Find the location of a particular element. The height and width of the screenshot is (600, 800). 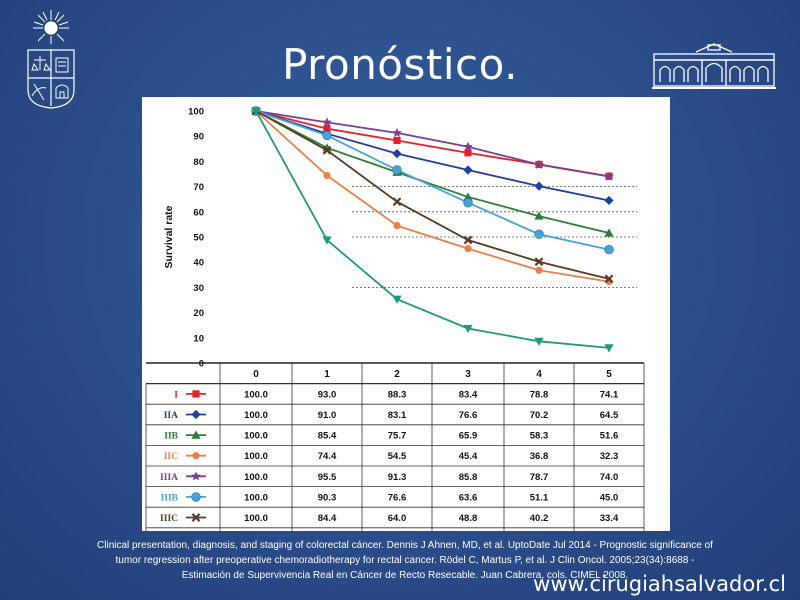

table-cell: 45.0 is located at coordinates (609, 497).